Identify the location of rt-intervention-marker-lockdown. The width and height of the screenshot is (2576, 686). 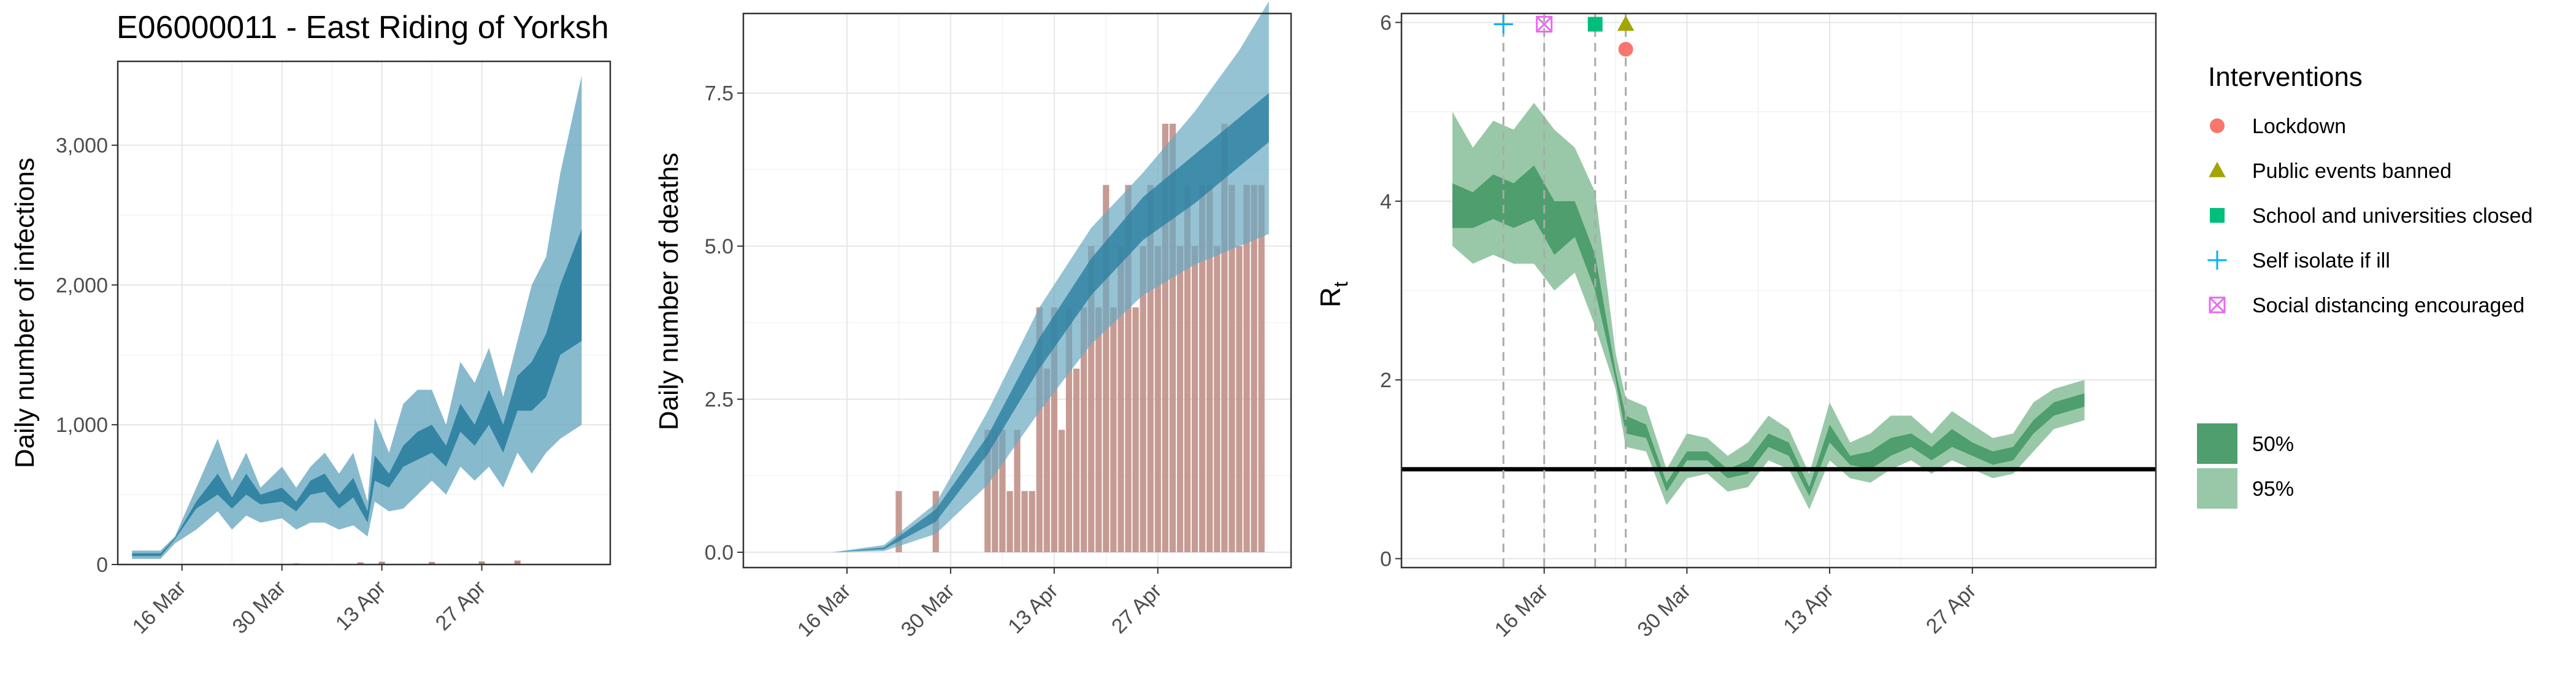
(1625, 49).